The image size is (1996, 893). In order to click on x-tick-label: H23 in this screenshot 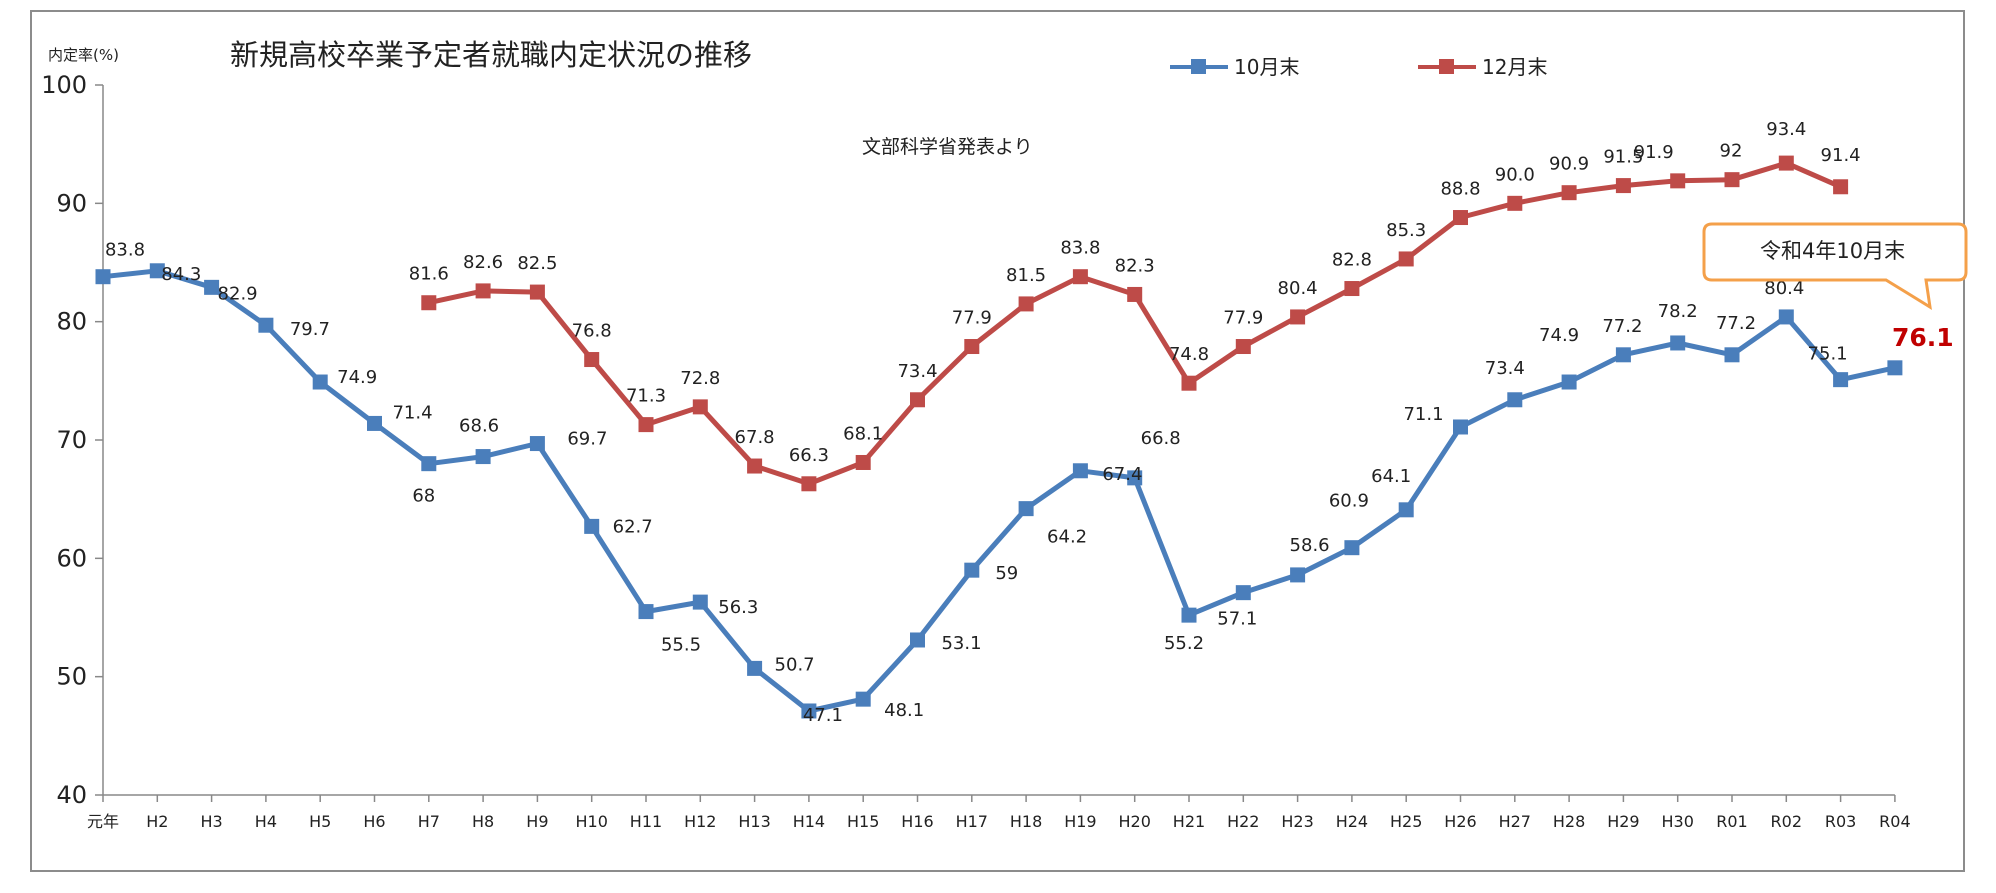, I will do `click(1297, 821)`.